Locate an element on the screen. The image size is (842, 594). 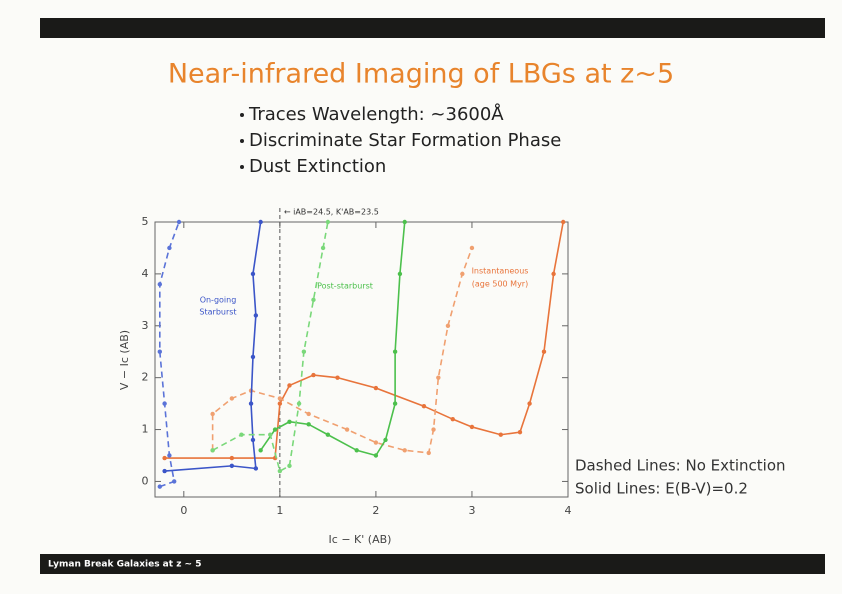
y-axis-label: V − Ic (AB) is located at coordinates (124, 360).